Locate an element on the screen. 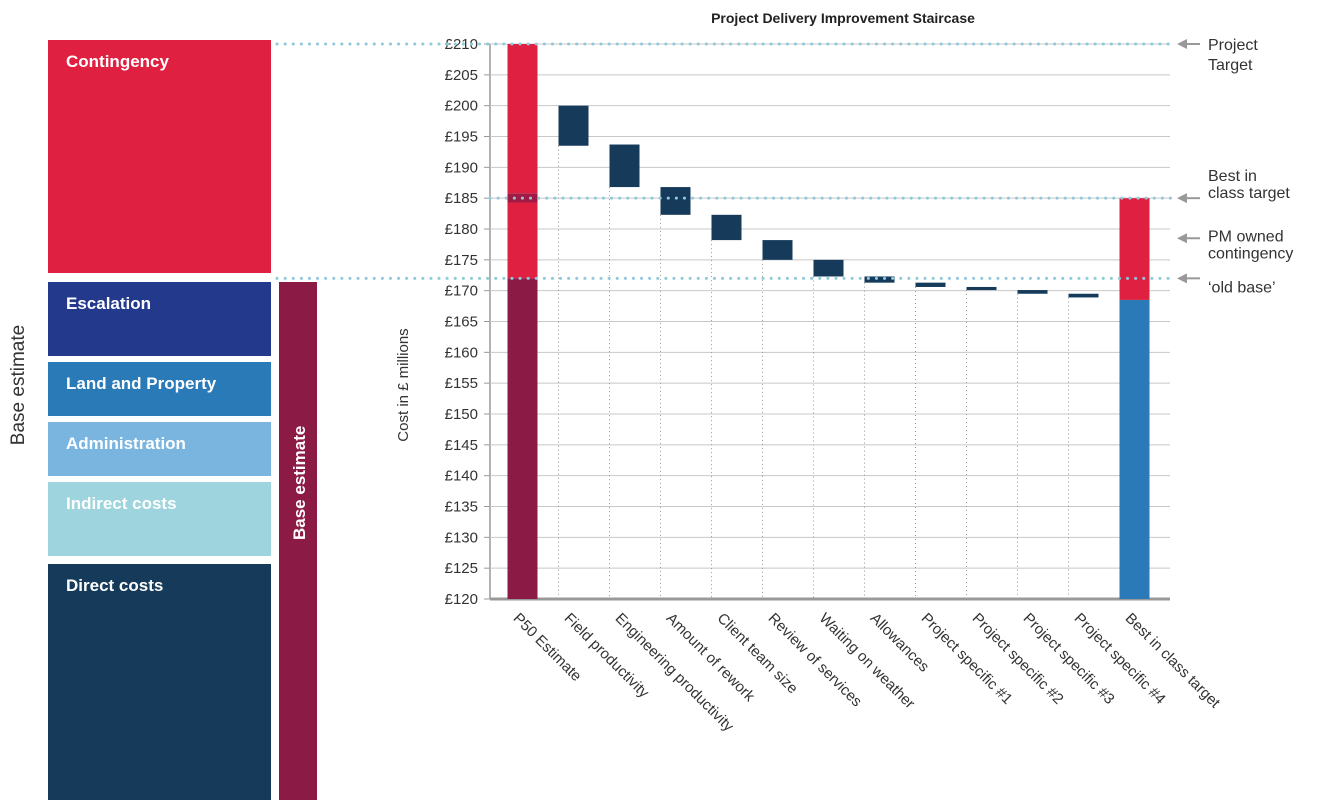  callout-label: ‘old base’ is located at coordinates (1242, 287).